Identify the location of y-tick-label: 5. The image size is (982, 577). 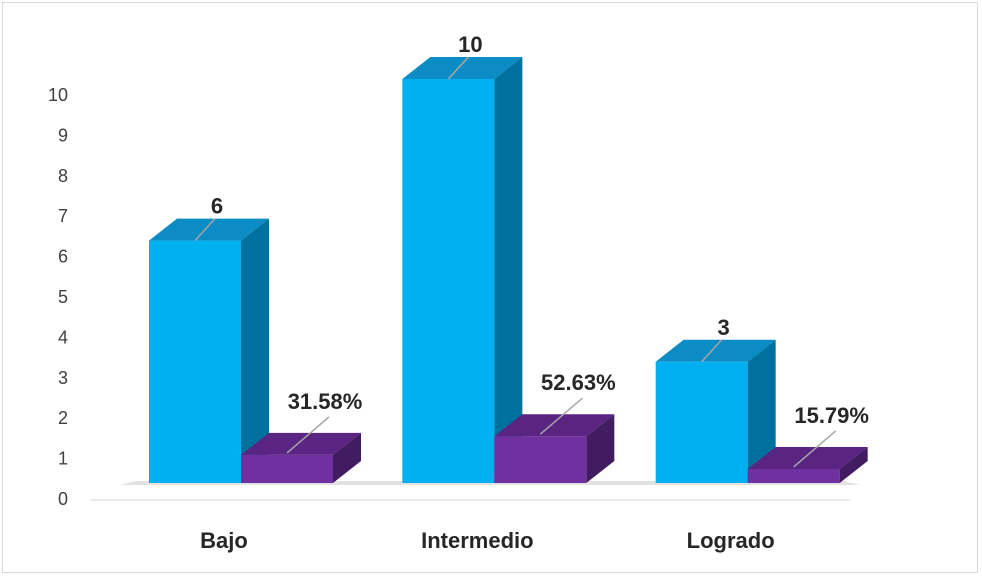
(63, 297).